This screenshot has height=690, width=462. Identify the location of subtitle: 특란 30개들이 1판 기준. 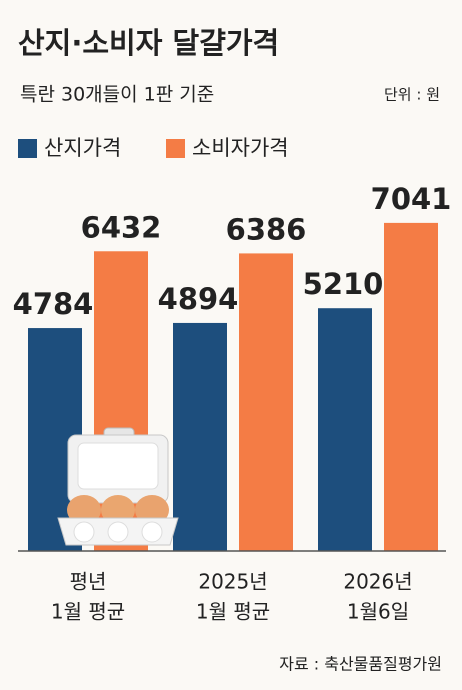
(117, 95).